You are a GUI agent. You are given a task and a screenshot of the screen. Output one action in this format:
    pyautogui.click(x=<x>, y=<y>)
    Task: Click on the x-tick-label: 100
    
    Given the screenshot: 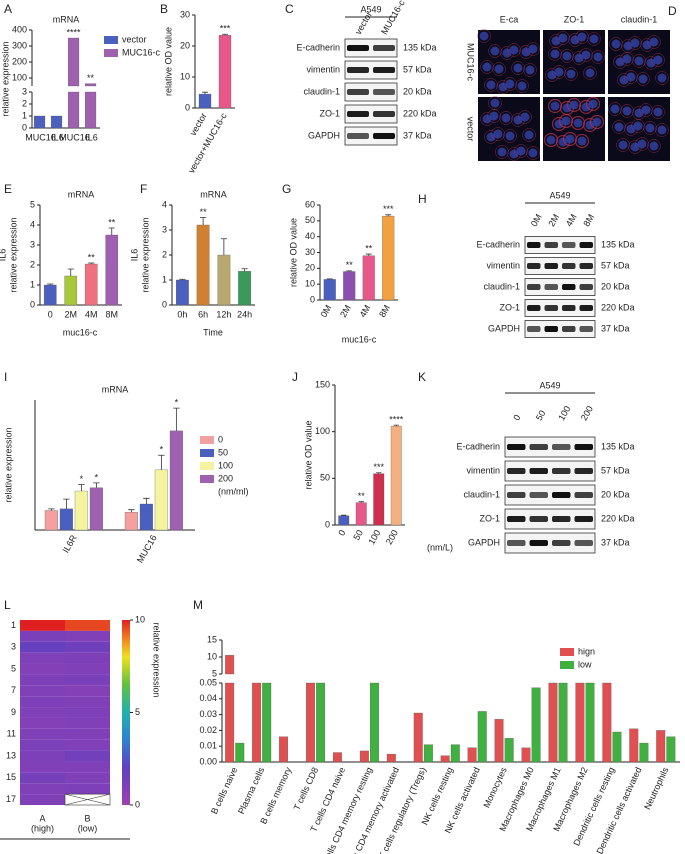 What is the action you would take?
    pyautogui.click(x=374, y=537)
    